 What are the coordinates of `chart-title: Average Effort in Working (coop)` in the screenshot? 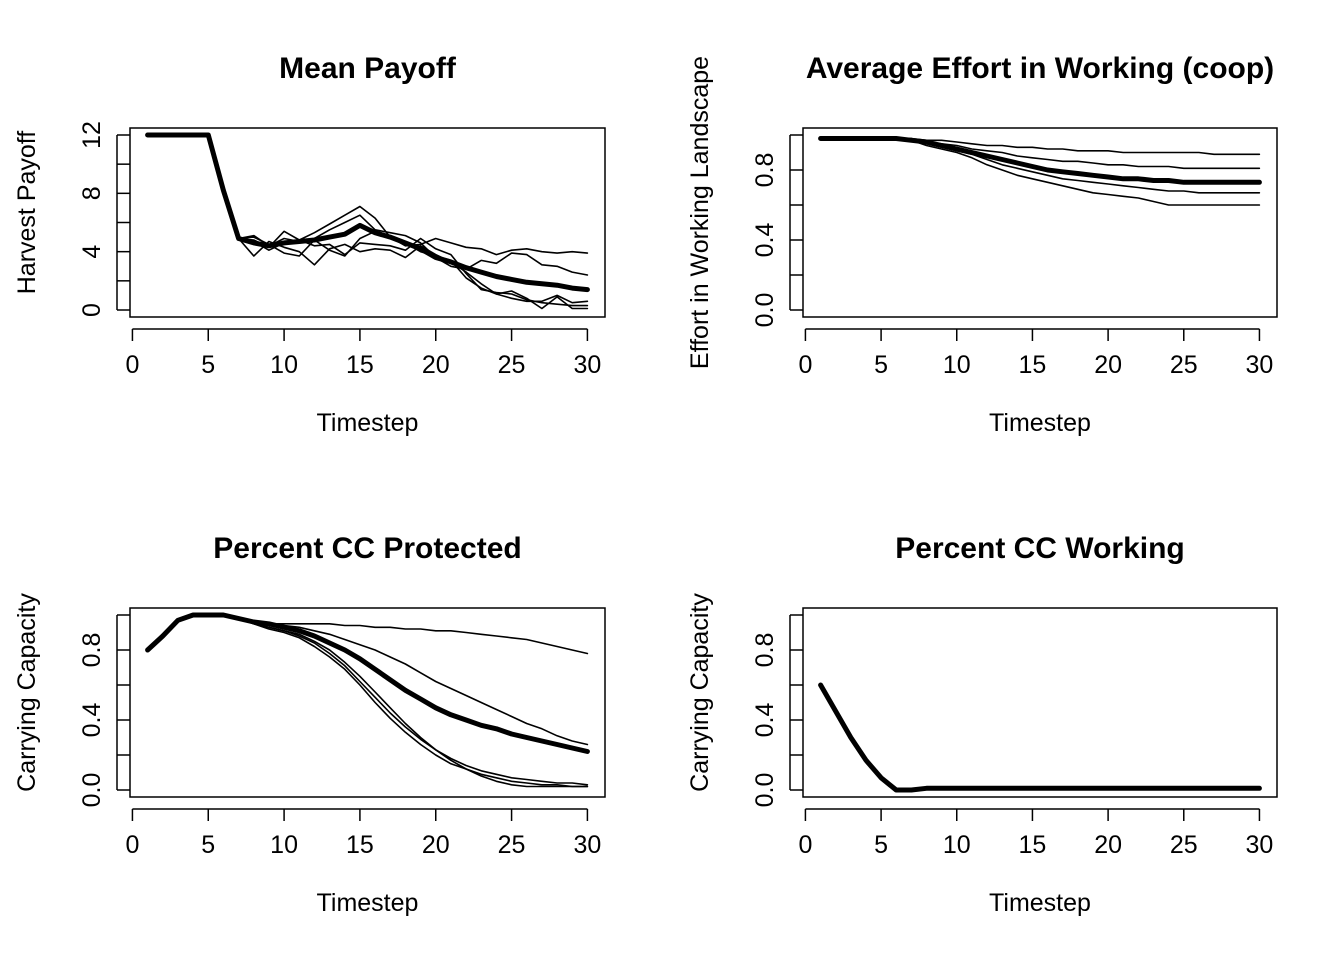 It's located at (1040, 68).